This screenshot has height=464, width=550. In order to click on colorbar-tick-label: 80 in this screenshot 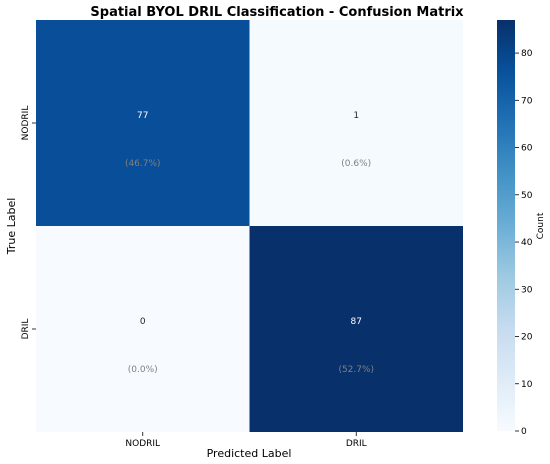, I will do `click(527, 54)`.